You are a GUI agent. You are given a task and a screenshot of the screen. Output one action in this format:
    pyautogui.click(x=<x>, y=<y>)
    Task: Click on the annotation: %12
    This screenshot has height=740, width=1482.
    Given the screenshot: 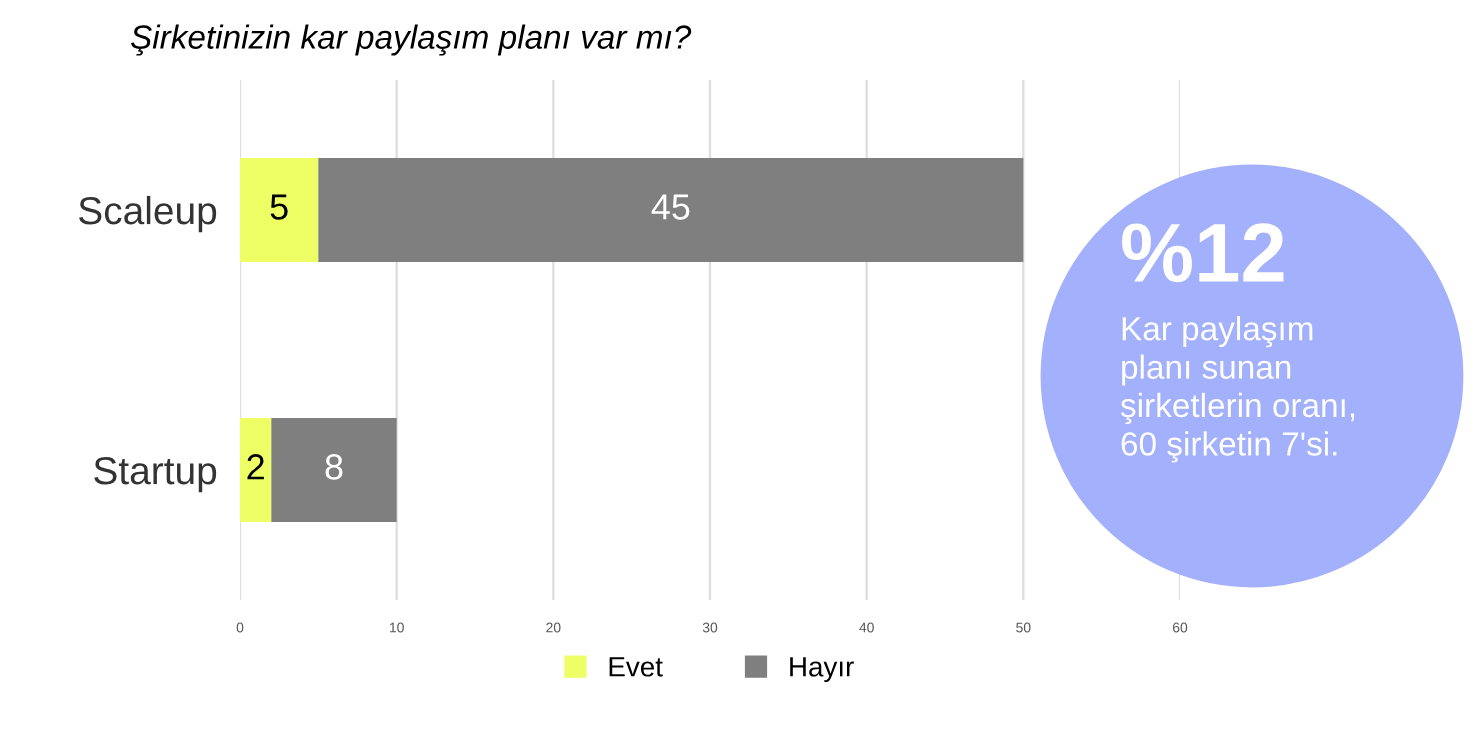 What is the action you would take?
    pyautogui.click(x=1203, y=253)
    